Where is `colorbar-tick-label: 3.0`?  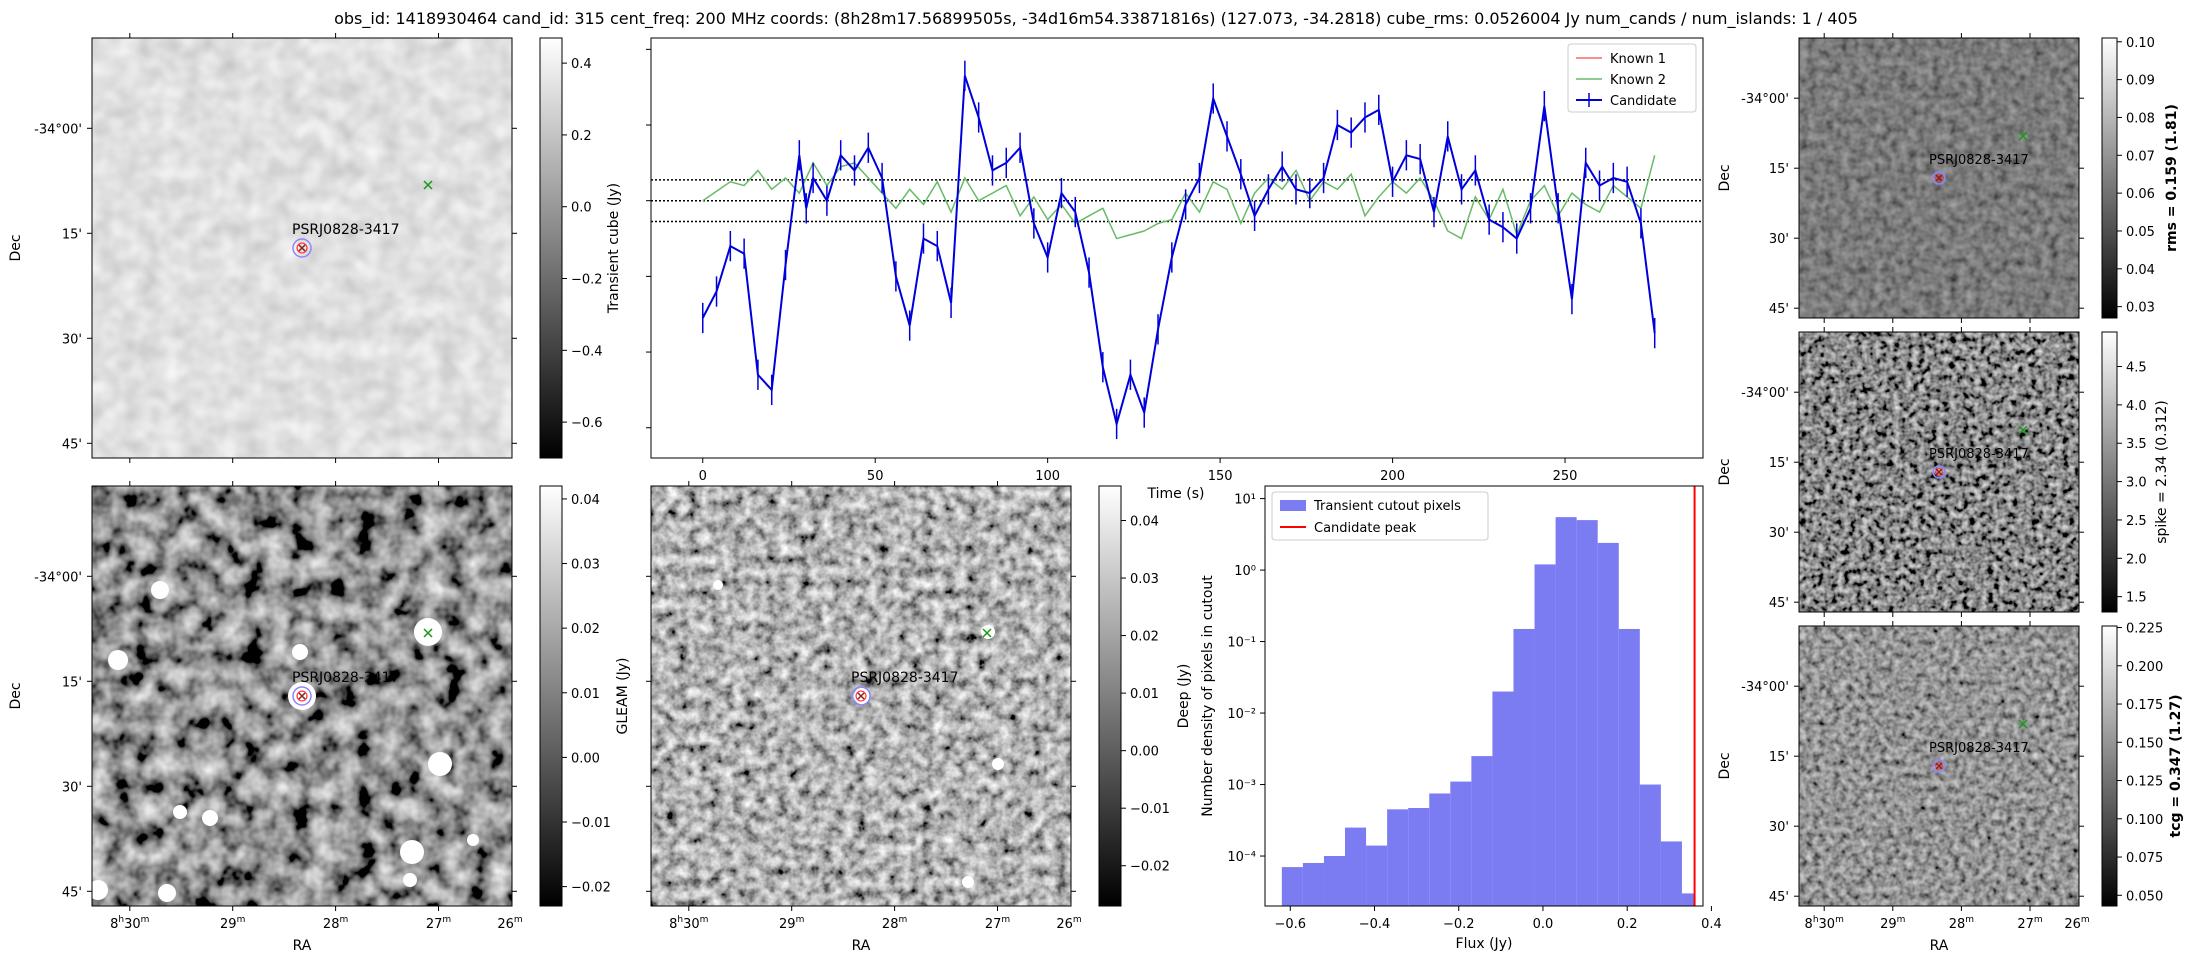 colorbar-tick-label: 3.0 is located at coordinates (2136, 483).